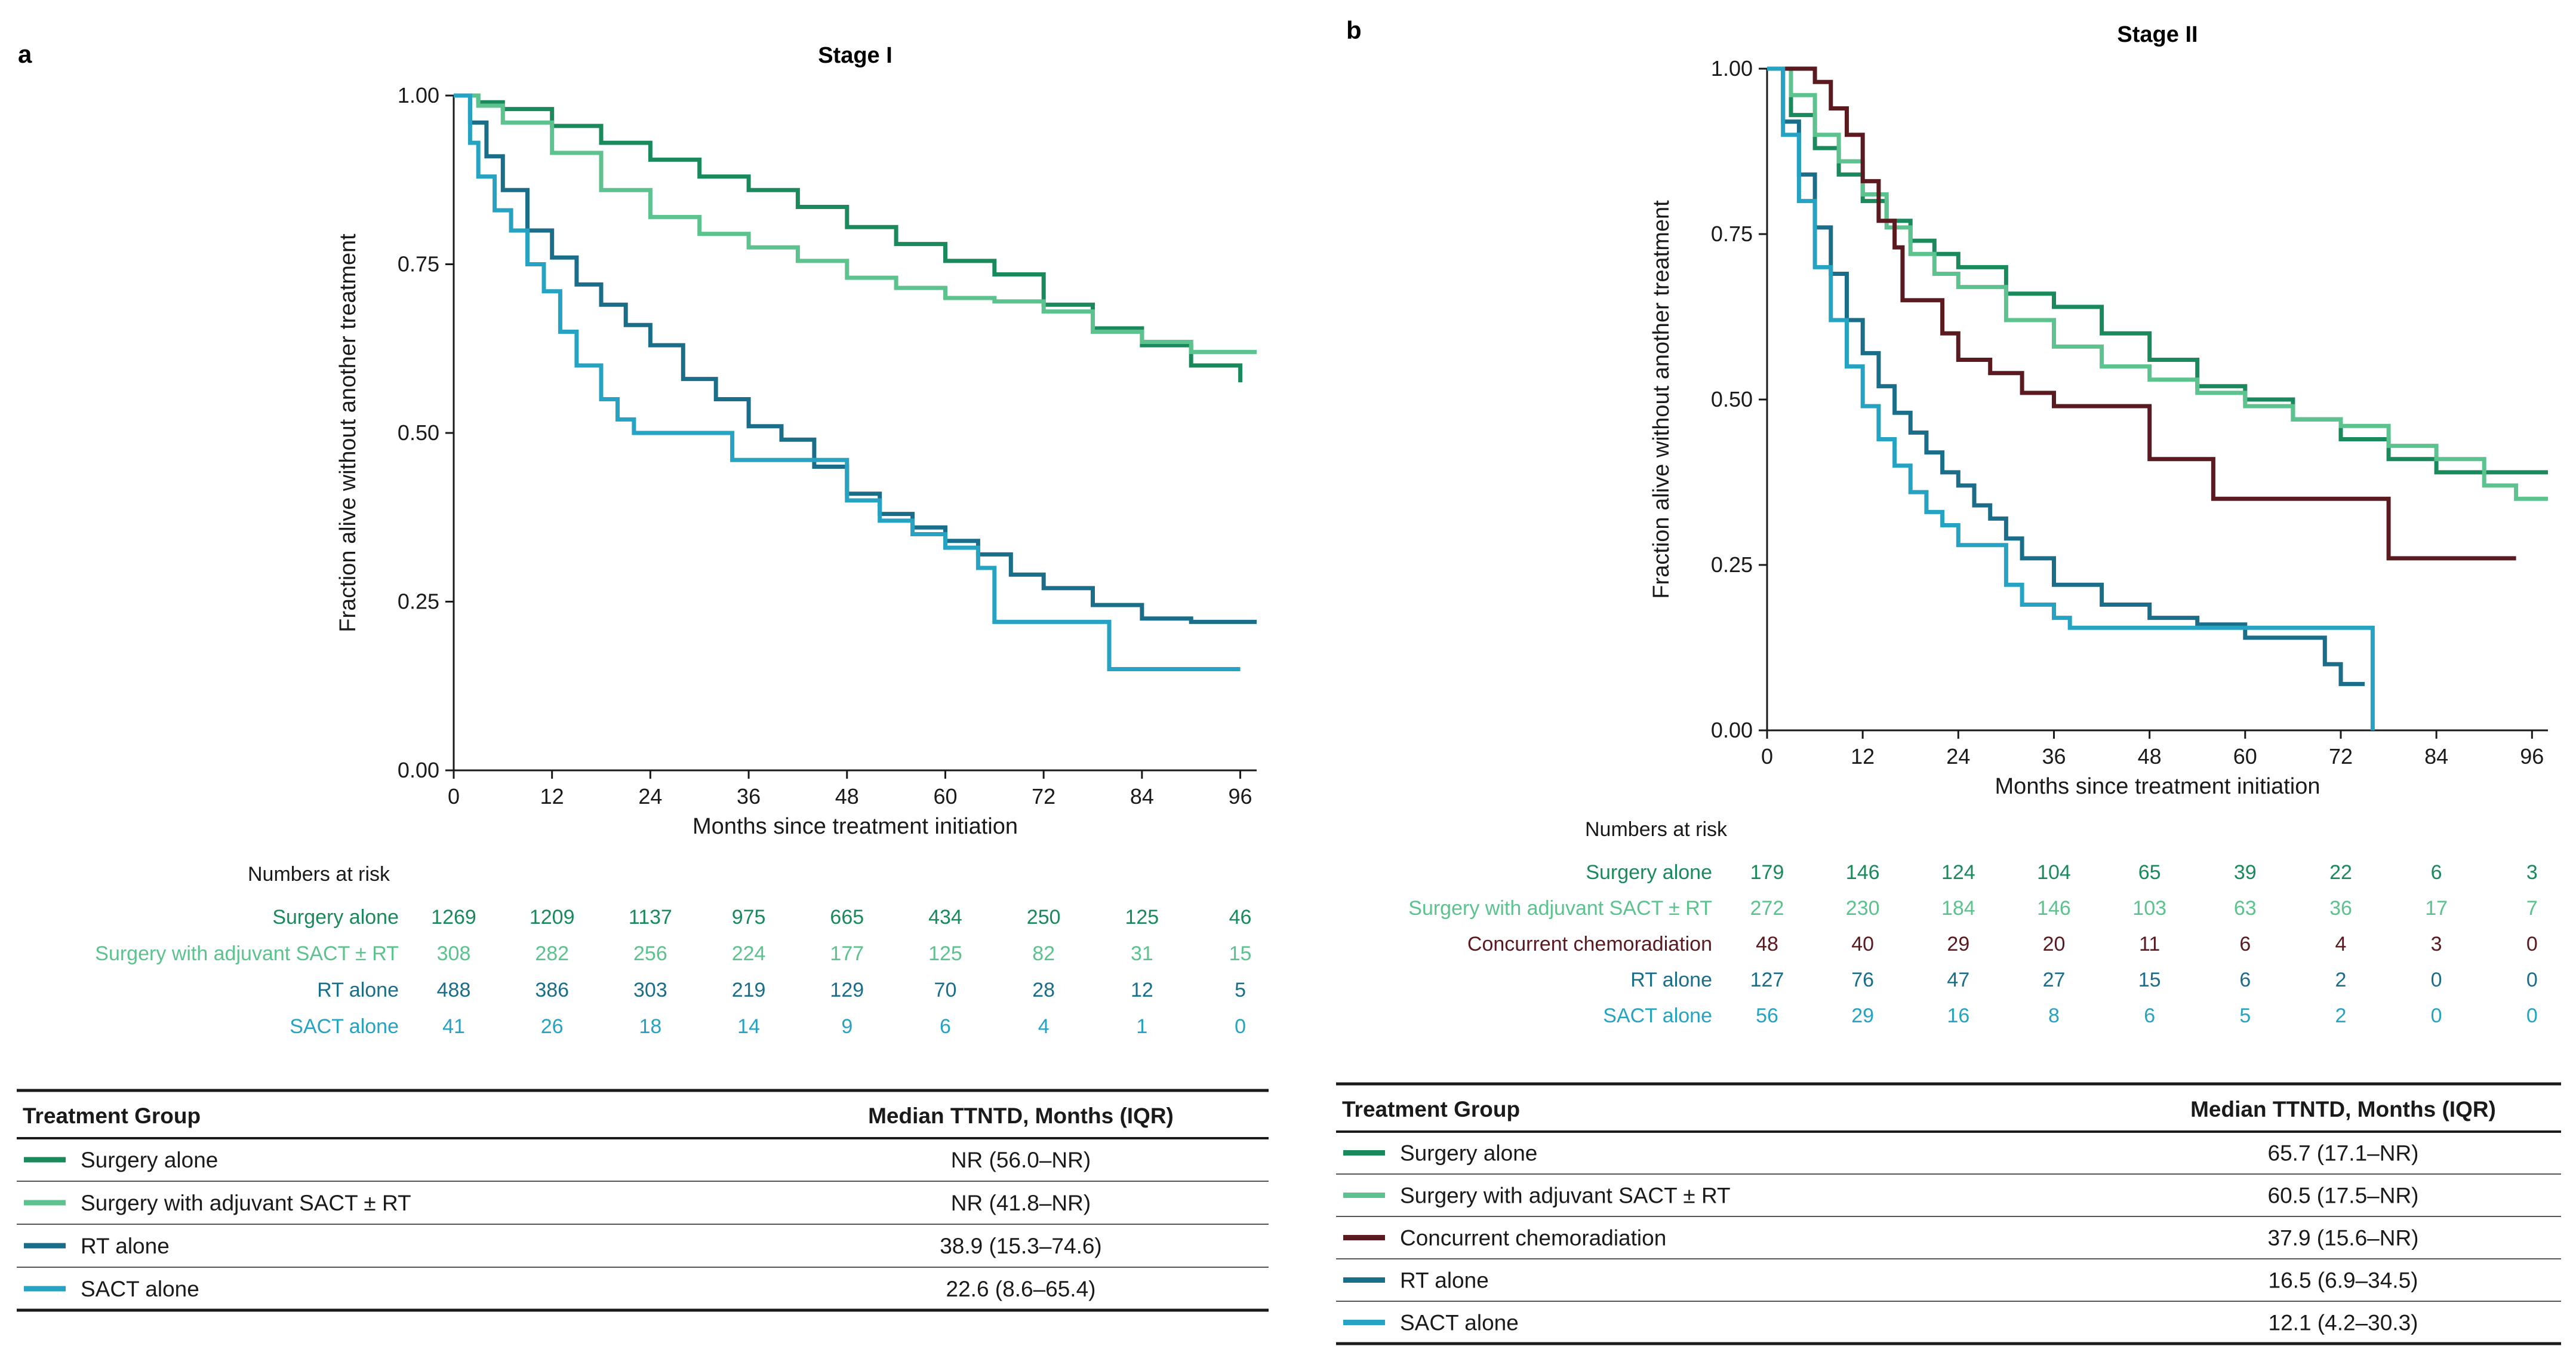 This screenshot has width=2576, height=1352. I want to click on risk-value: 303, so click(650, 990).